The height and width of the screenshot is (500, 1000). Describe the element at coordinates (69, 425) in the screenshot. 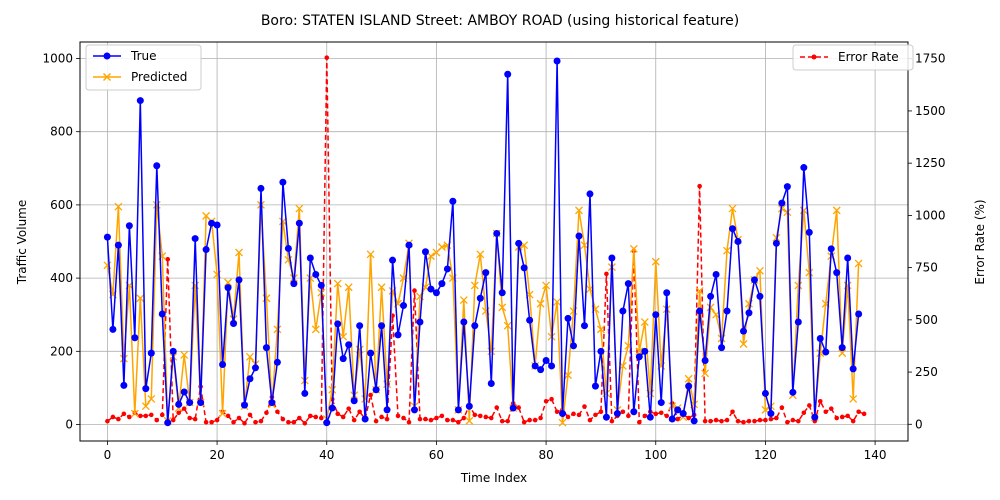

I see `y-tick-label: 0` at that location.